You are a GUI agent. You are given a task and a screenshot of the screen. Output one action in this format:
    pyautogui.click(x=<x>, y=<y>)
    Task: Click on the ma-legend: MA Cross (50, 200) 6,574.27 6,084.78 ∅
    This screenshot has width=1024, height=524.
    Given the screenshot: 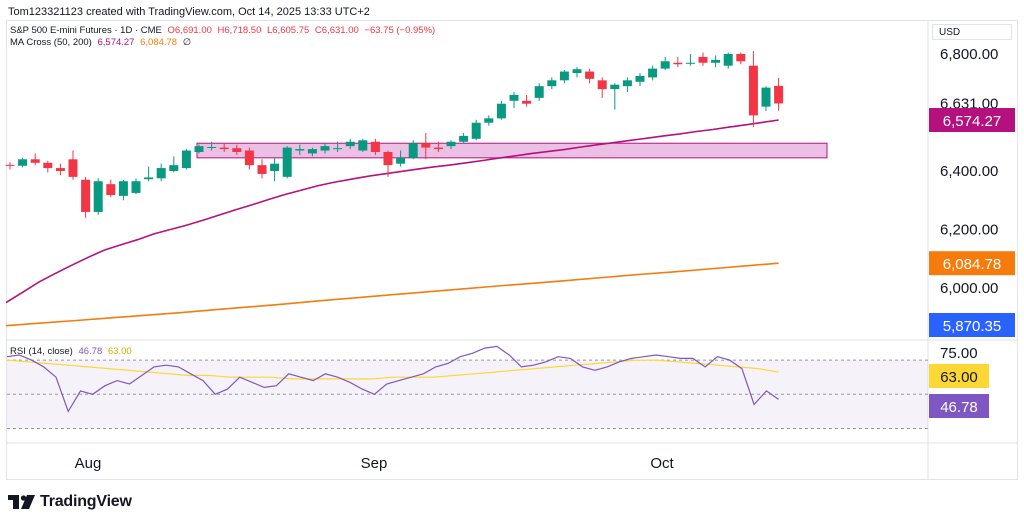 What is the action you would take?
    pyautogui.click(x=102, y=42)
    